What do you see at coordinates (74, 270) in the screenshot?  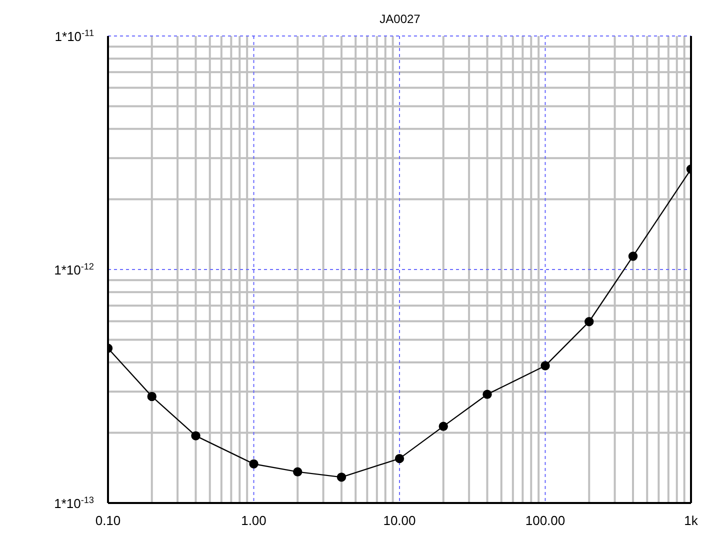 I see `y-tick-label: 1*10$^{-12}$` at bounding box center [74, 270].